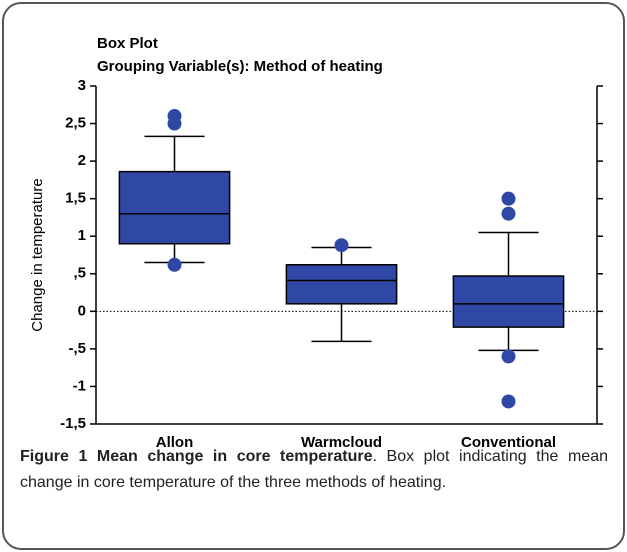 The height and width of the screenshot is (552, 627). Describe the element at coordinates (240, 66) in the screenshot. I see `chart-subtitle: Grouping Variable(s): Method of heating` at that location.